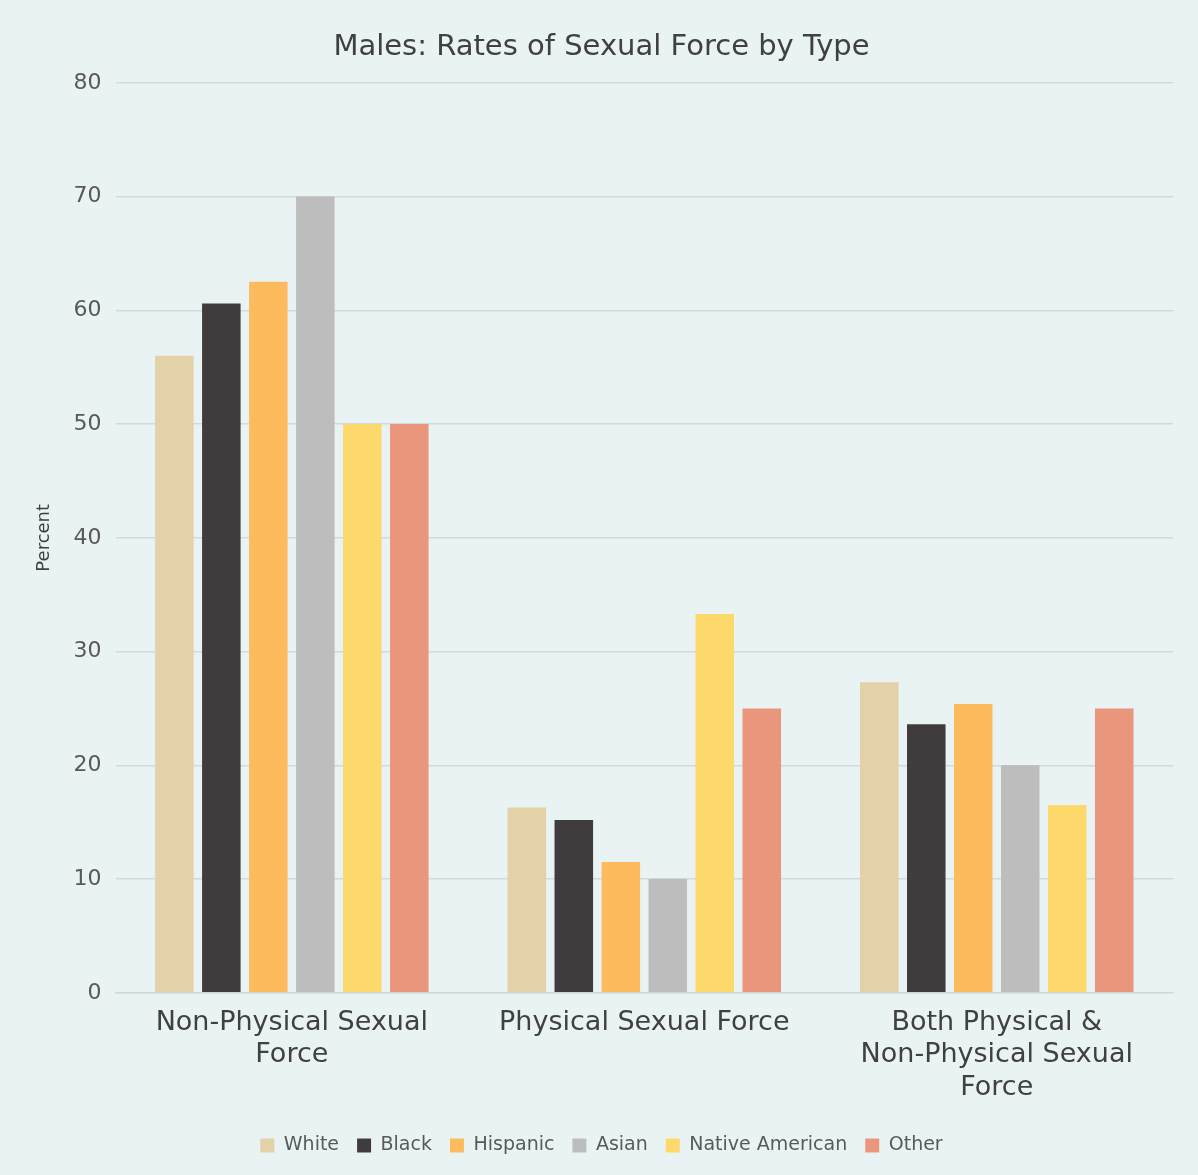  Describe the element at coordinates (87, 877) in the screenshot. I see `y-tick-label: 10` at that location.